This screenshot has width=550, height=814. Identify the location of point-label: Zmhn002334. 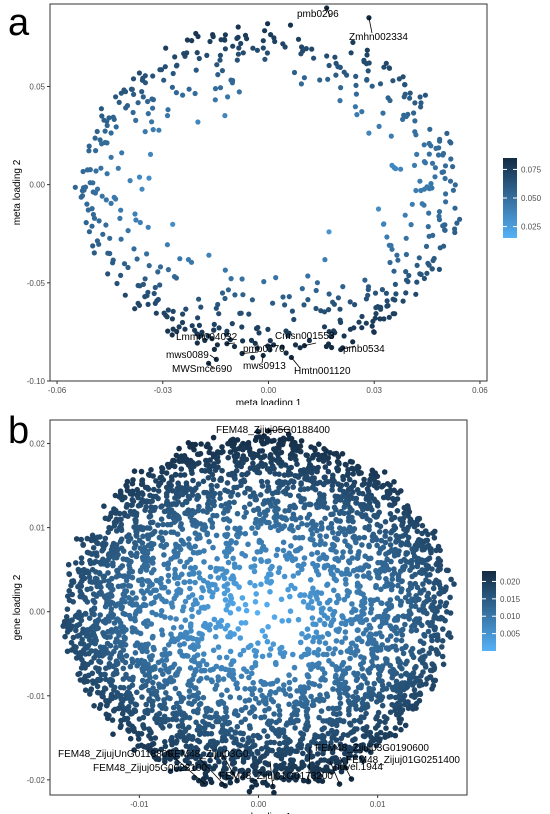
(378, 37).